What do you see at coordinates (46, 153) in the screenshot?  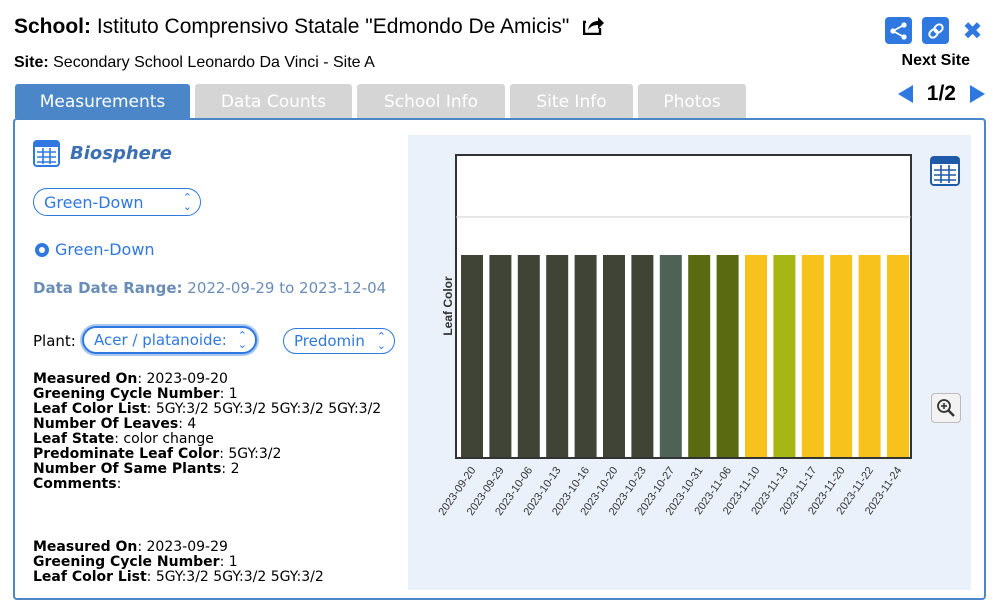 I see `table-icon` at bounding box center [46, 153].